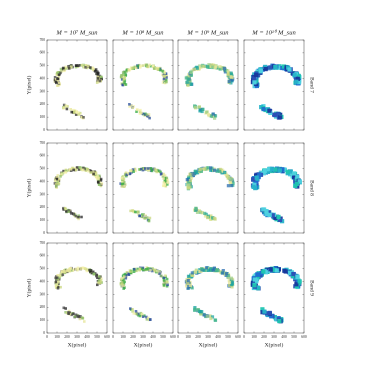 The image size is (374, 374). Describe the element at coordinates (153, 337) in the screenshot. I see `x-tick-label: 400` at that location.